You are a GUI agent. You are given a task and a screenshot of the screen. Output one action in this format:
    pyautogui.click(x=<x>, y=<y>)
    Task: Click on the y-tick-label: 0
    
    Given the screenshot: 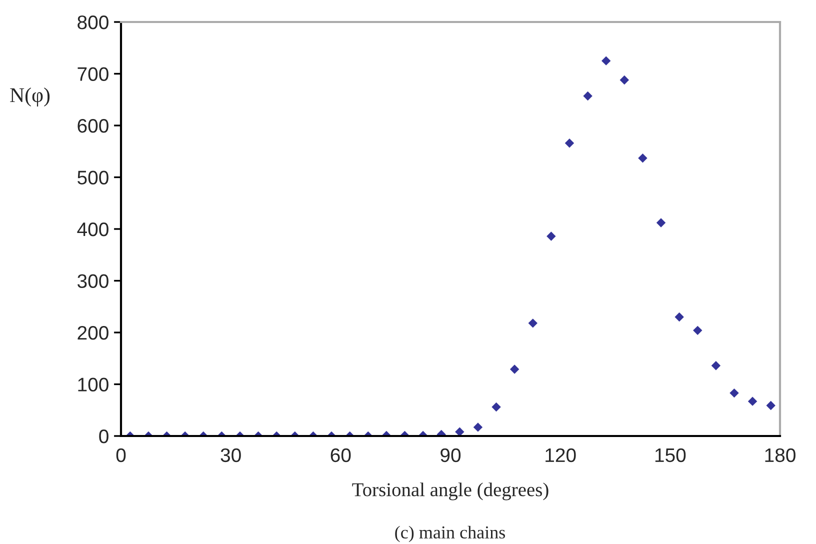 What is the action you would take?
    pyautogui.click(x=103, y=436)
    